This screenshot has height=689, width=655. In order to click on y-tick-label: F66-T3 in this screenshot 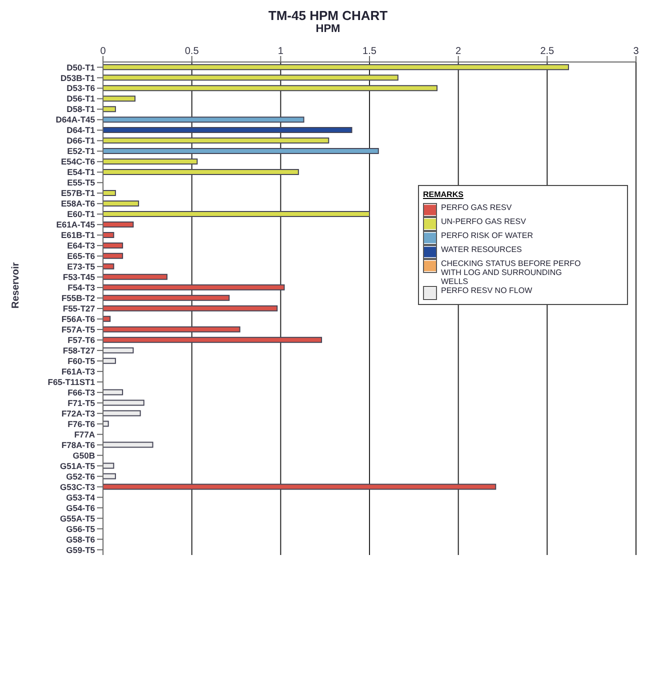, I will do `click(82, 392)`.